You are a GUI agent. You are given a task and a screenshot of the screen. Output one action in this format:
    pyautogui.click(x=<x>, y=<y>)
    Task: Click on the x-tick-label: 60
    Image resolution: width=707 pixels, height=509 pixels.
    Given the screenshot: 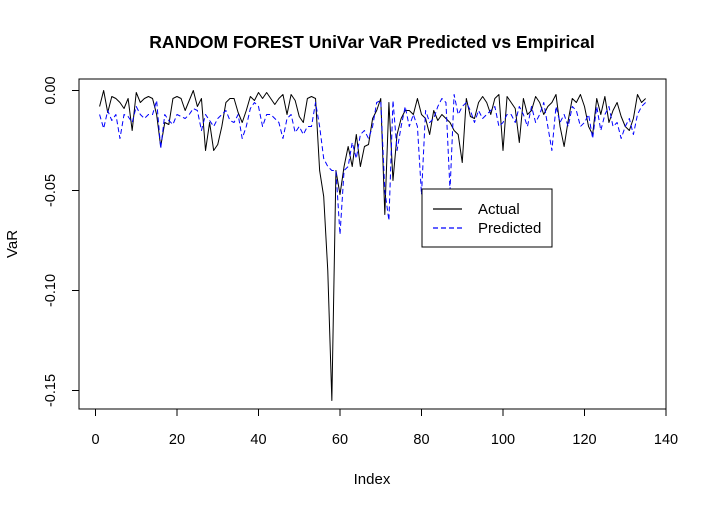 What is the action you would take?
    pyautogui.click(x=340, y=440)
    